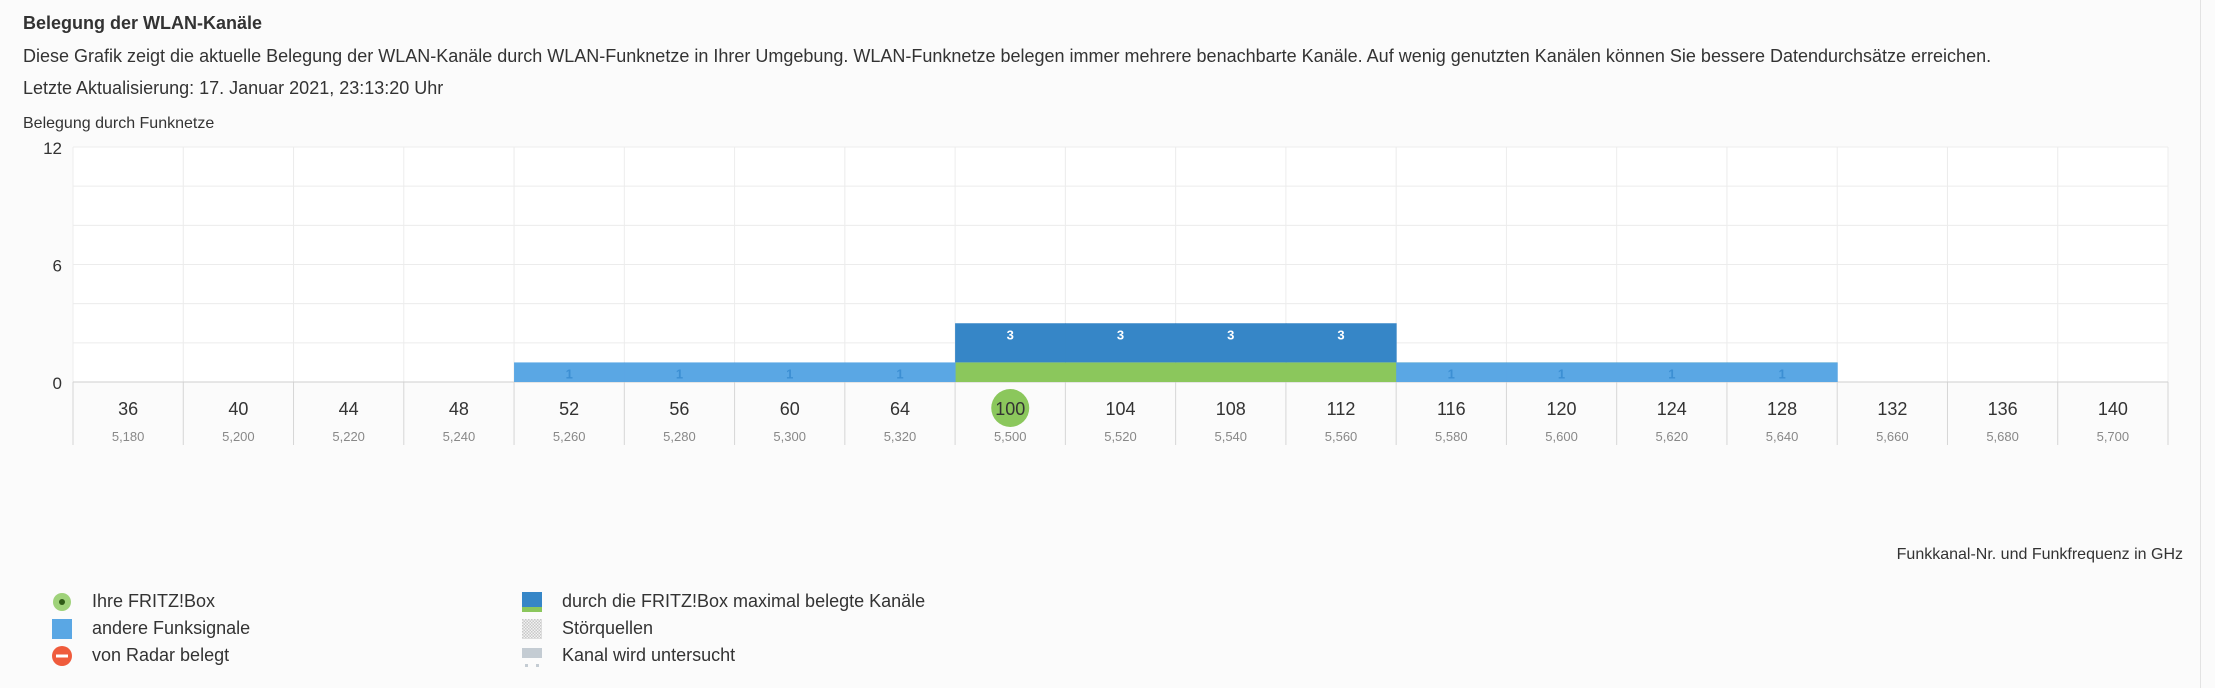  Describe the element at coordinates (1120, 436) in the screenshot. I see `frequency-label: 5,520` at that location.